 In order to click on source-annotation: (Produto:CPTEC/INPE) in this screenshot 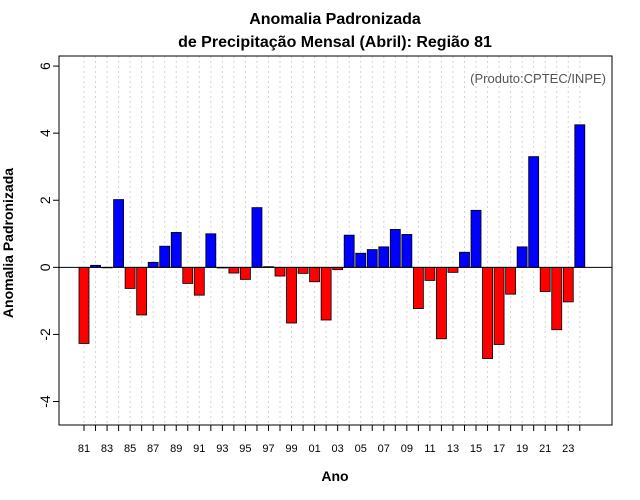, I will do `click(538, 78)`.